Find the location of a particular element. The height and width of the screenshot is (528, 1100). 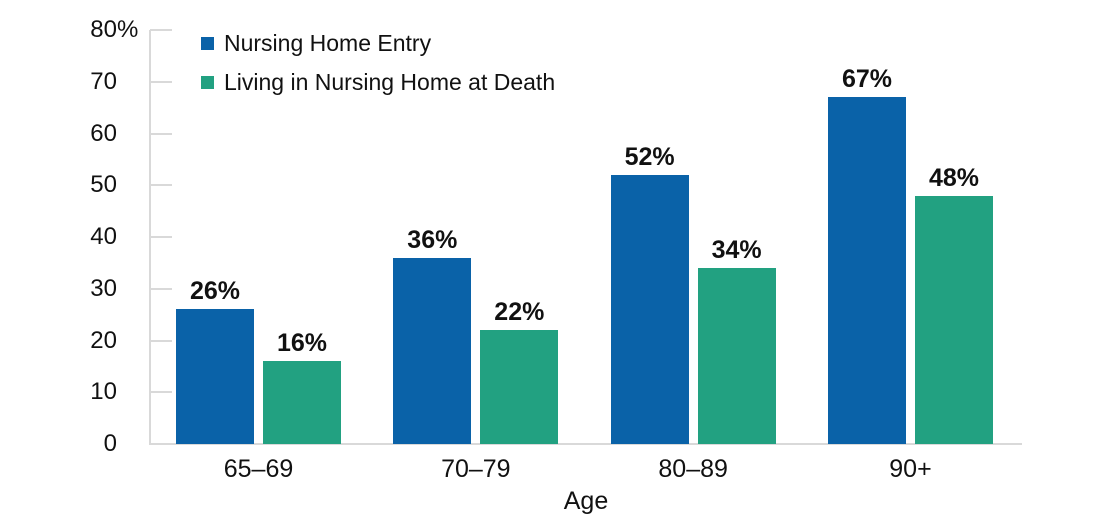

legend-item-nursing-home-entry: Nursing Home Entry is located at coordinates (378, 43).